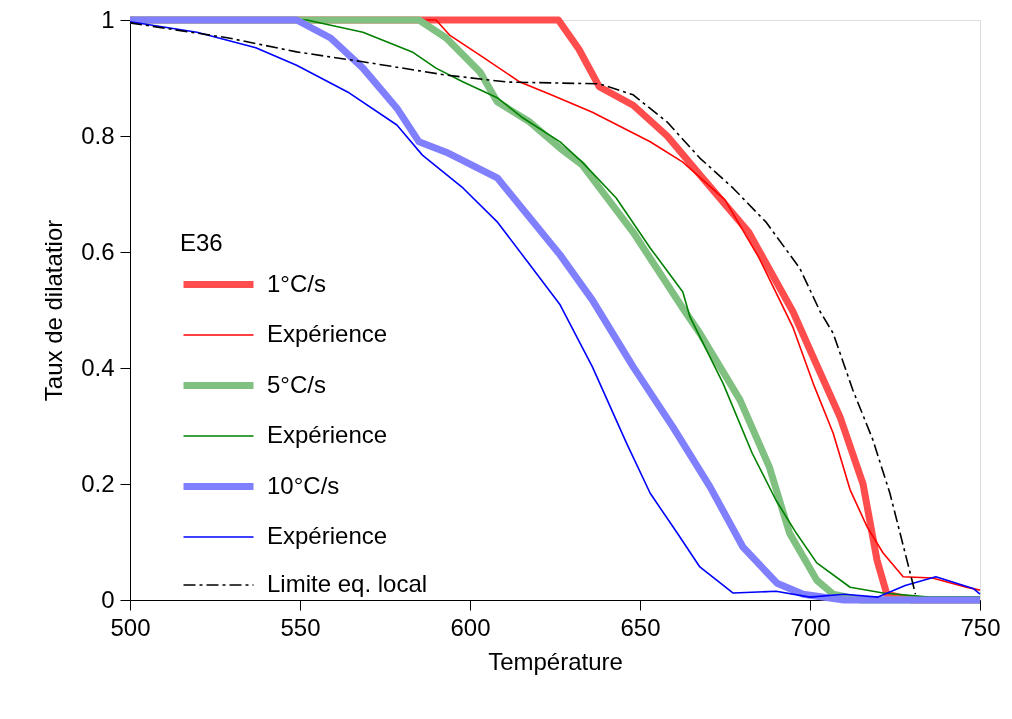 Image resolution: width=1012 pixels, height=719 pixels. Describe the element at coordinates (640, 627) in the screenshot. I see `x-tick-label: 650` at that location.